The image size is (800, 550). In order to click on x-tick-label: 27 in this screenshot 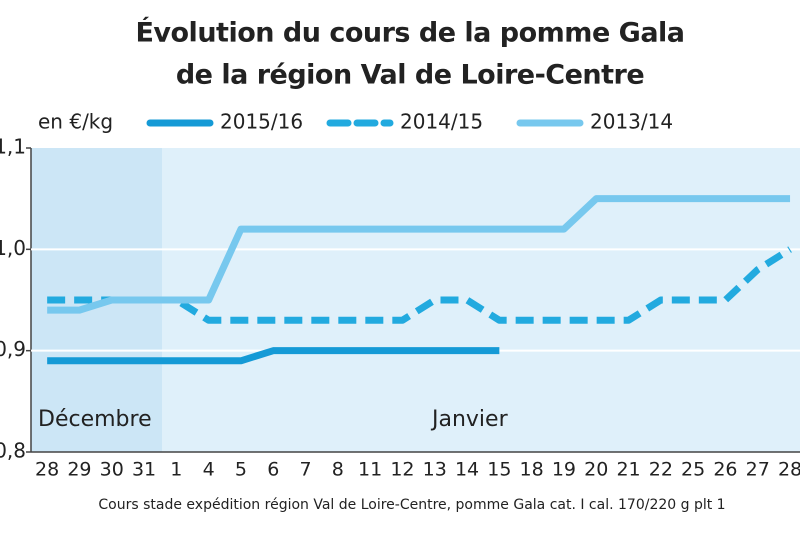, I will do `click(758, 470)`.